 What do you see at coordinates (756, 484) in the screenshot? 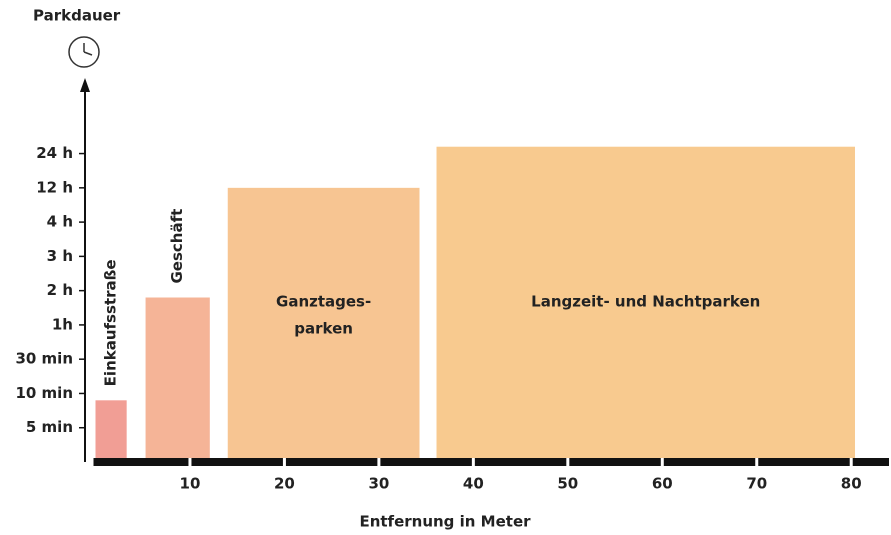
I see `x-tick-label: 70` at bounding box center [756, 484].